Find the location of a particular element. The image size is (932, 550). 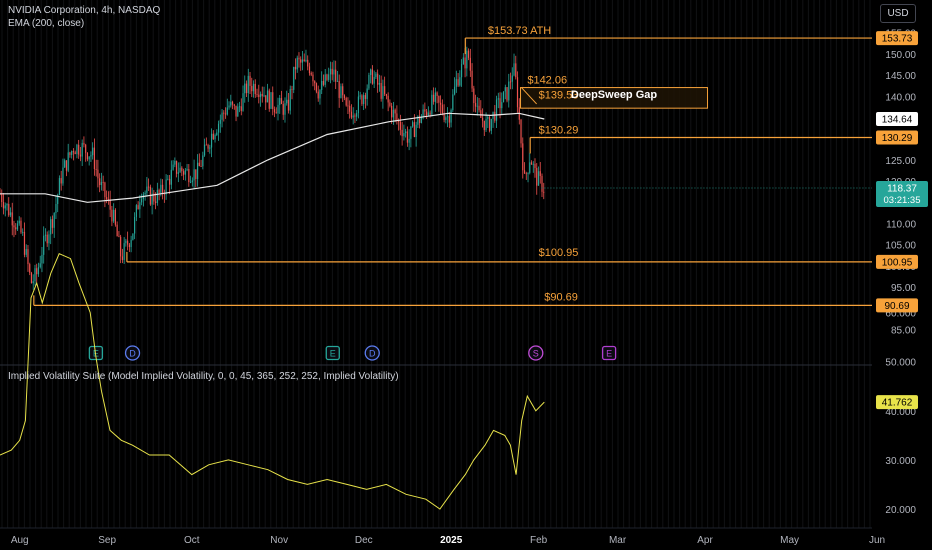

iv-tick-label: 20.000 is located at coordinates (900, 510).